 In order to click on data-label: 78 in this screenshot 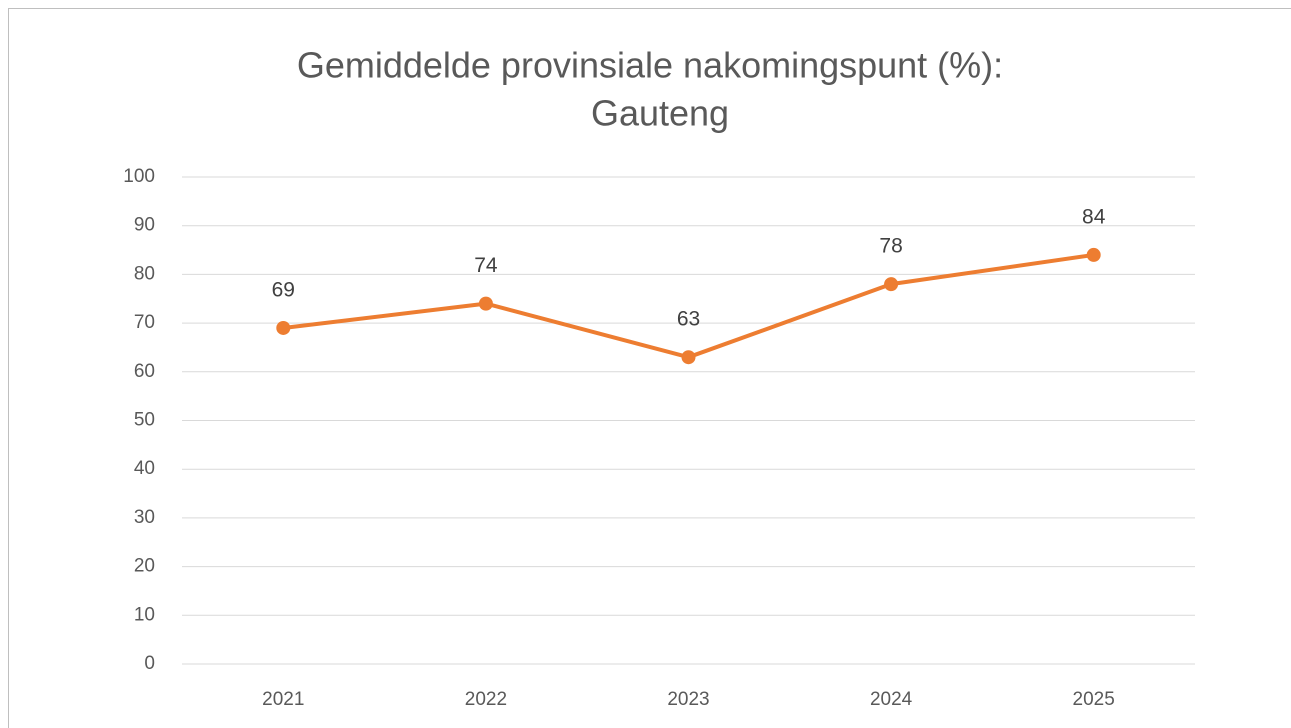, I will do `click(890, 246)`.